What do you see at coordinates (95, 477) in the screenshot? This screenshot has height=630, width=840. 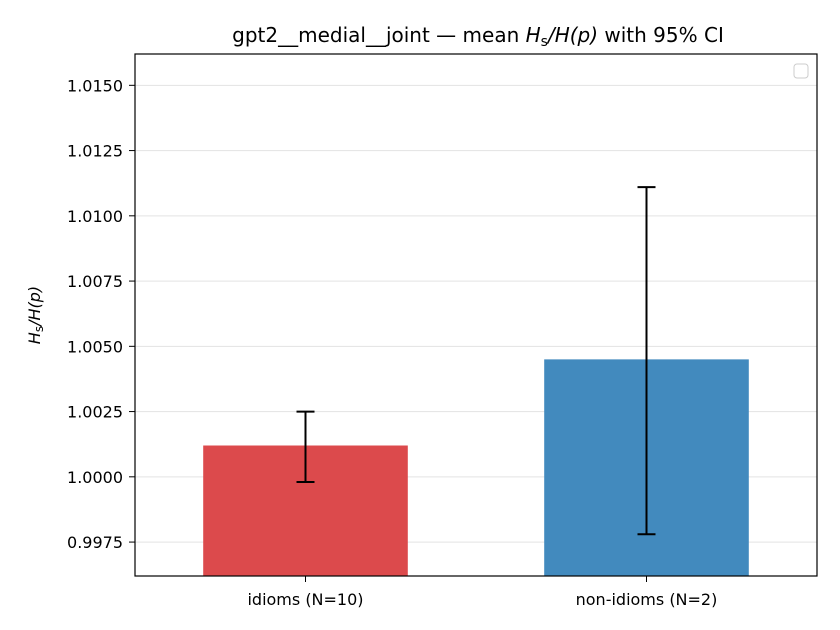 I see `y-tick-label: 1.0000` at bounding box center [95, 477].